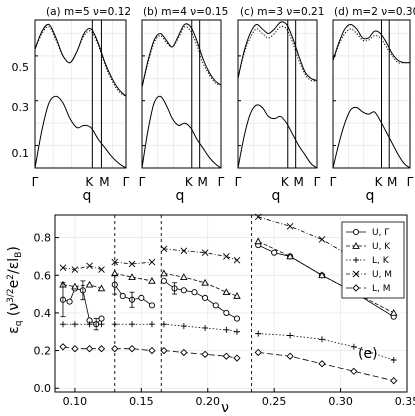 The image size is (415, 416). I want to click on panel-c-frame, so click(277, 94).